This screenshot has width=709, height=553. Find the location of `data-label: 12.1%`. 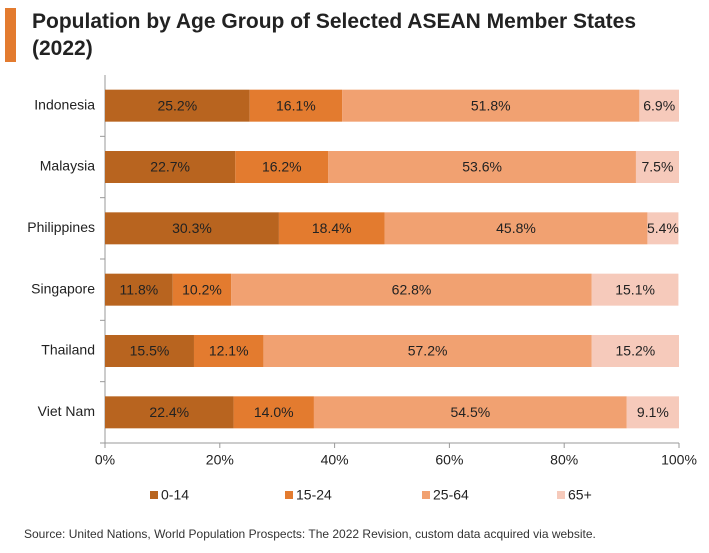

data-label: 12.1% is located at coordinates (229, 351).